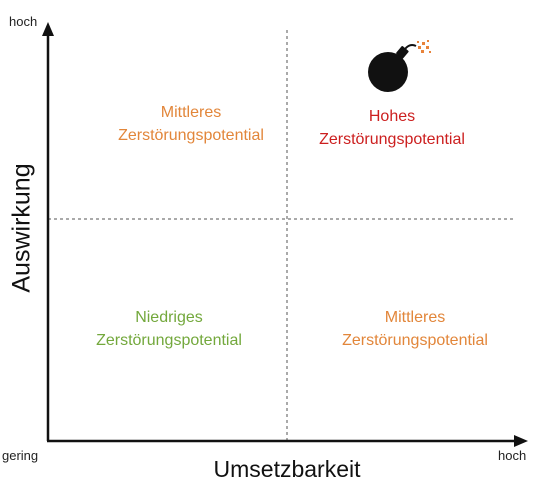  What do you see at coordinates (191, 124) in the screenshot?
I see `quadrant-top-left-label: Mittleres Zerstörungspotential` at bounding box center [191, 124].